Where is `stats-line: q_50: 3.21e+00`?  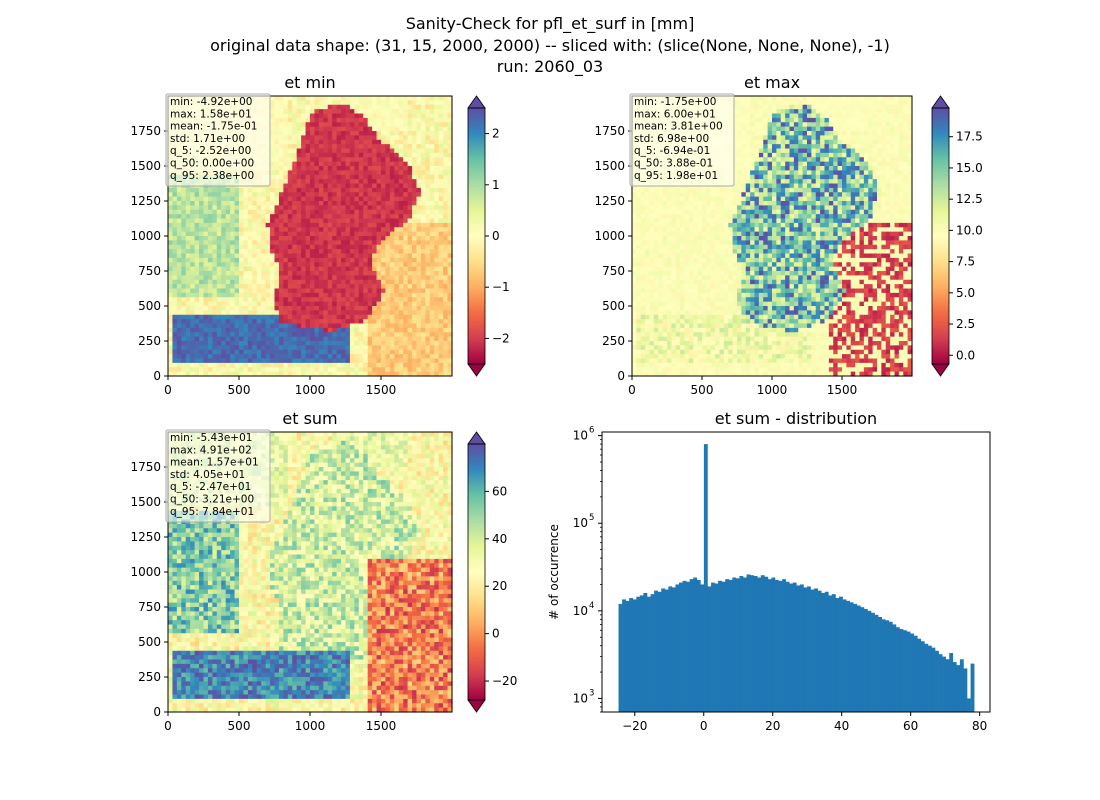
stats-line: q_50: 3.21e+00 is located at coordinates (212, 500).